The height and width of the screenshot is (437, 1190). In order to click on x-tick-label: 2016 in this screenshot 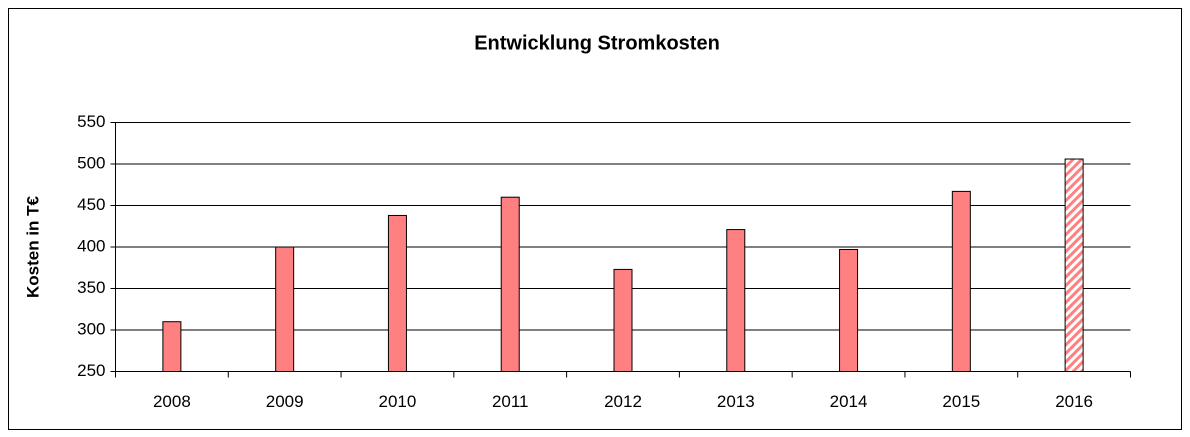, I will do `click(1074, 401)`.